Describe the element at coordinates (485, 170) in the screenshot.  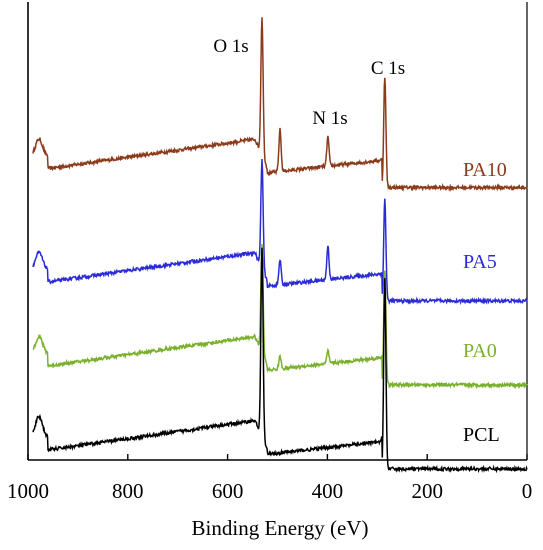
I see `series-label-pa10: PA10` at that location.